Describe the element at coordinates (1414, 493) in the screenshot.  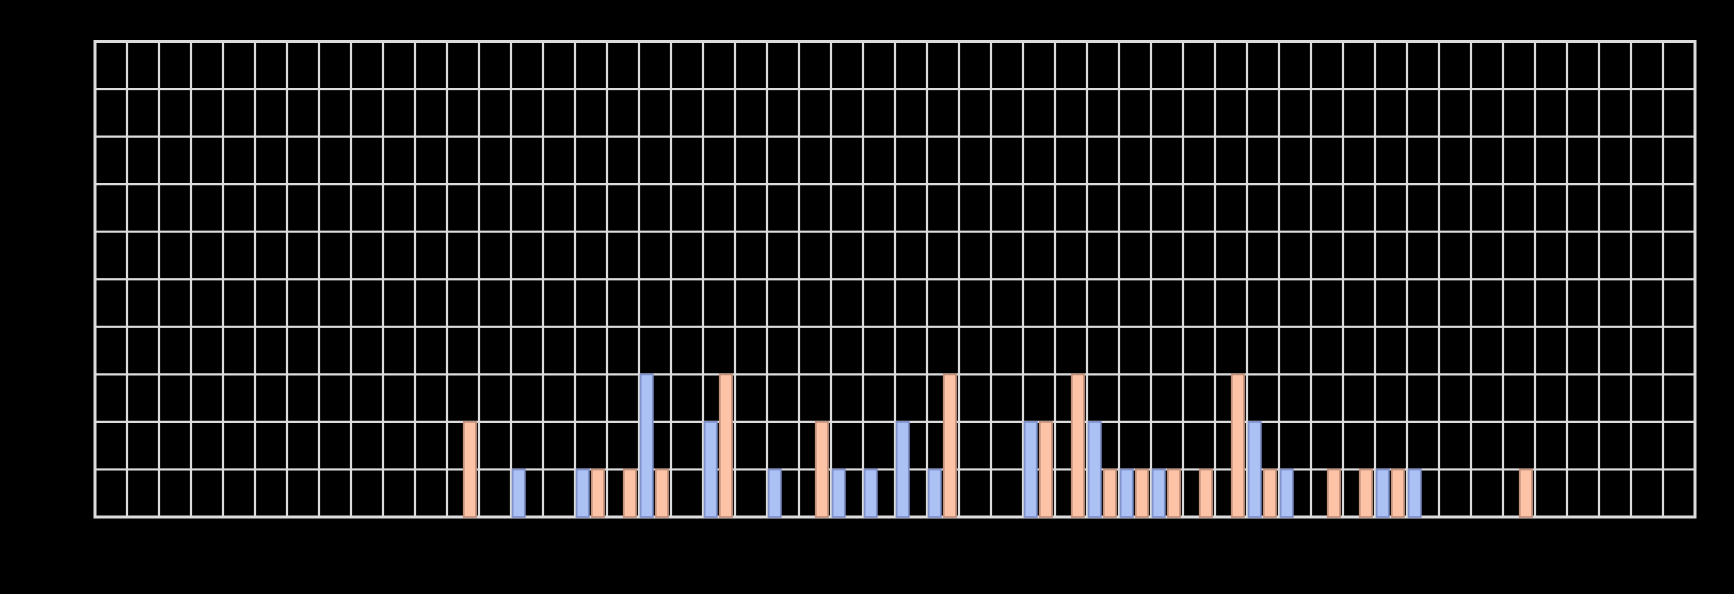
I see `bar-series-blue-bin41` at that location.